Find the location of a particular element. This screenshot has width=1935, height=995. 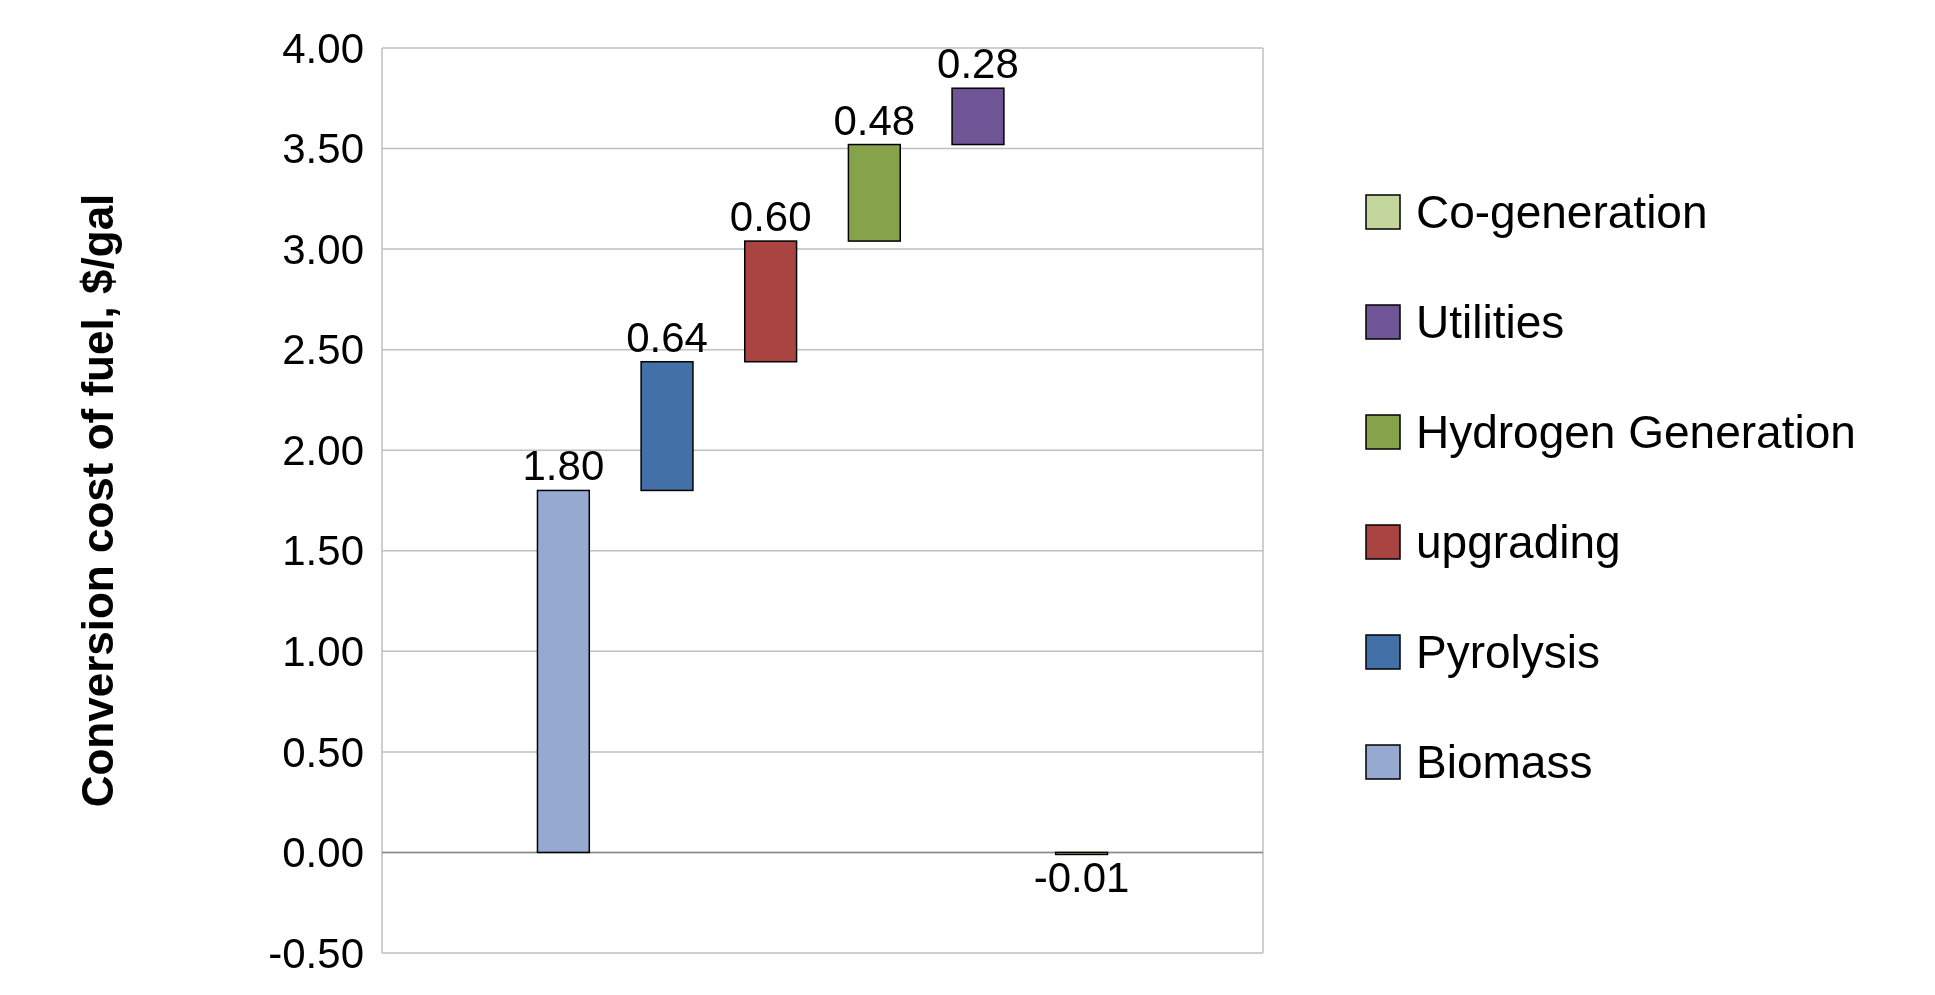

y-tick-label: 0.50 is located at coordinates (323, 752).